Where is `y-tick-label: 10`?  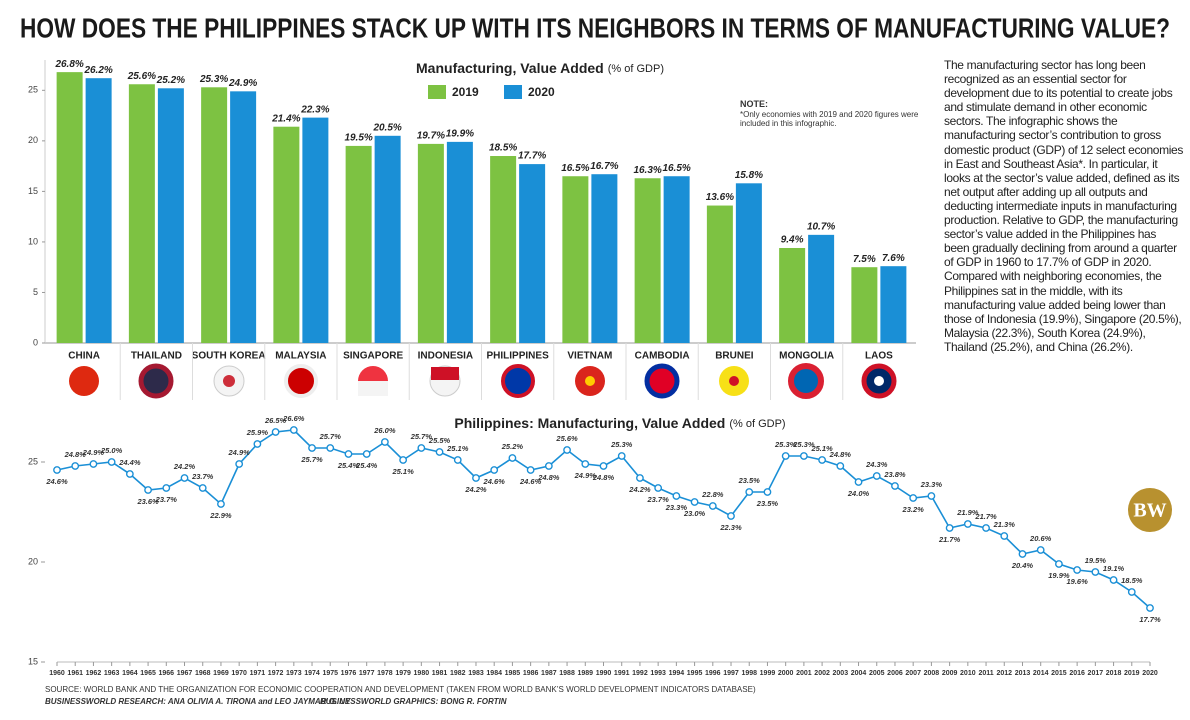 y-tick-label: 10 is located at coordinates (33, 241).